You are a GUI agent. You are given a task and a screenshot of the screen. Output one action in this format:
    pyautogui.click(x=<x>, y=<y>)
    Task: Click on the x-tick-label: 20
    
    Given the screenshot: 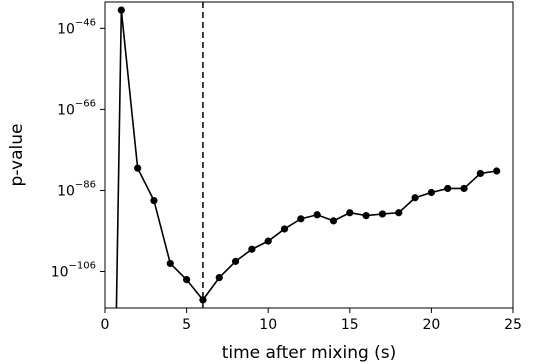 What is the action you would take?
    pyautogui.click(x=431, y=325)
    